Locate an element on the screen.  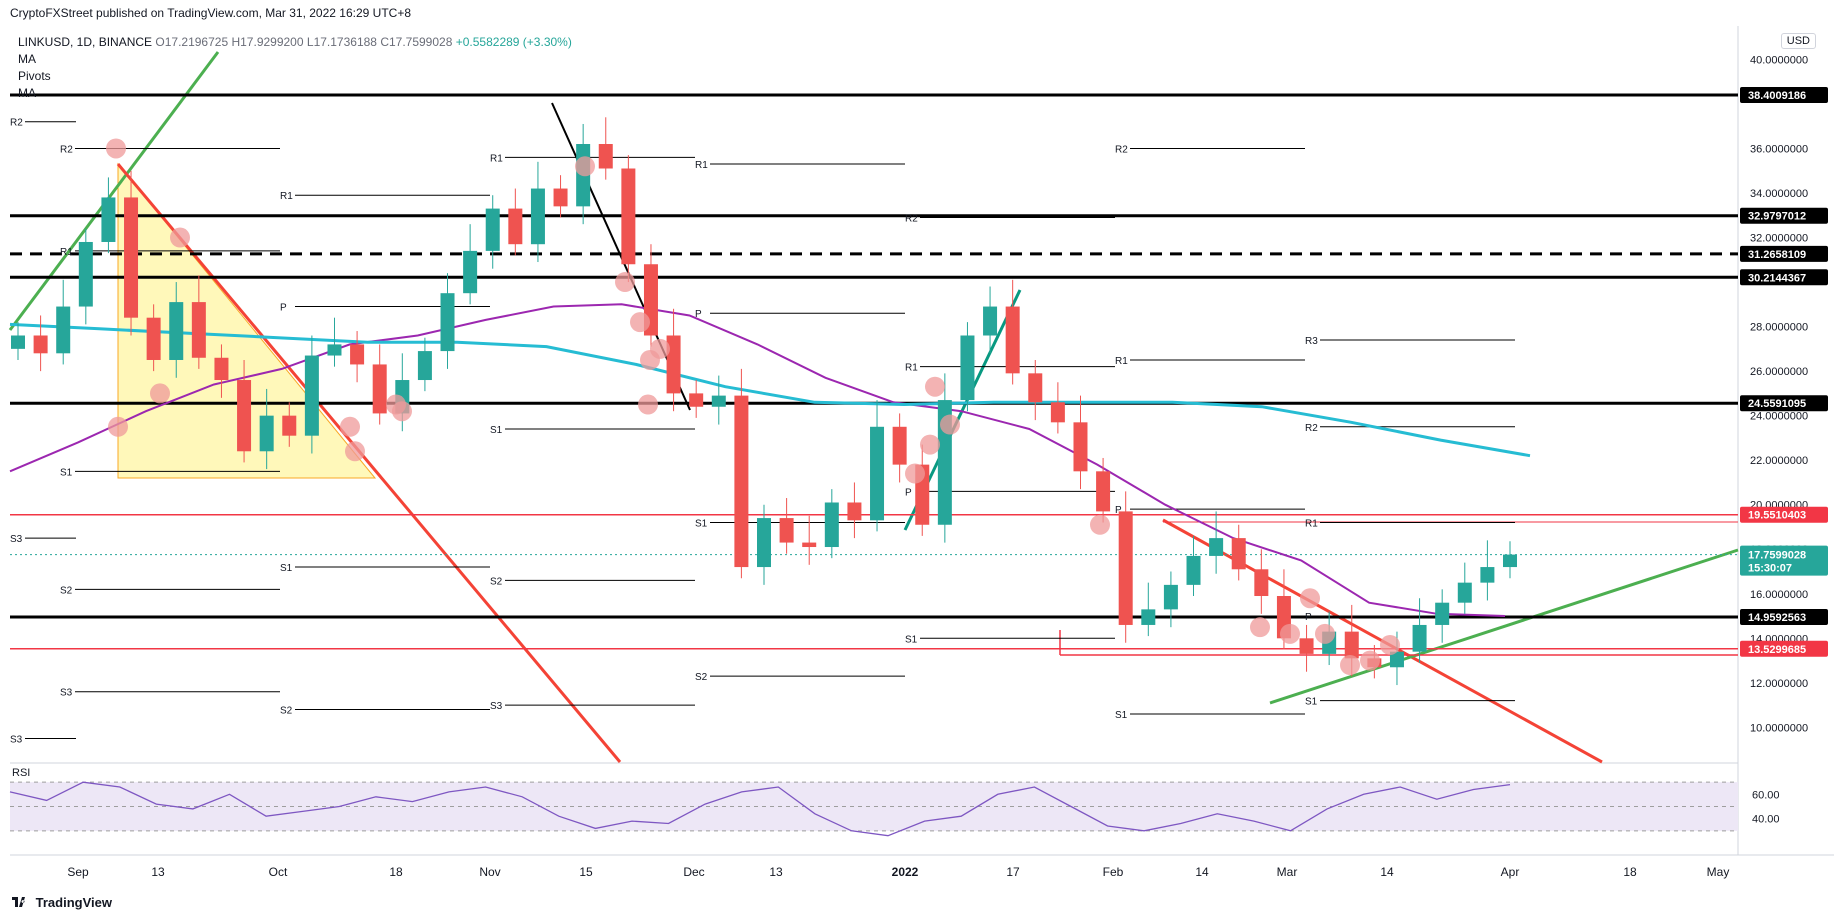
tradingview-label: TradingView is located at coordinates (73, 902).